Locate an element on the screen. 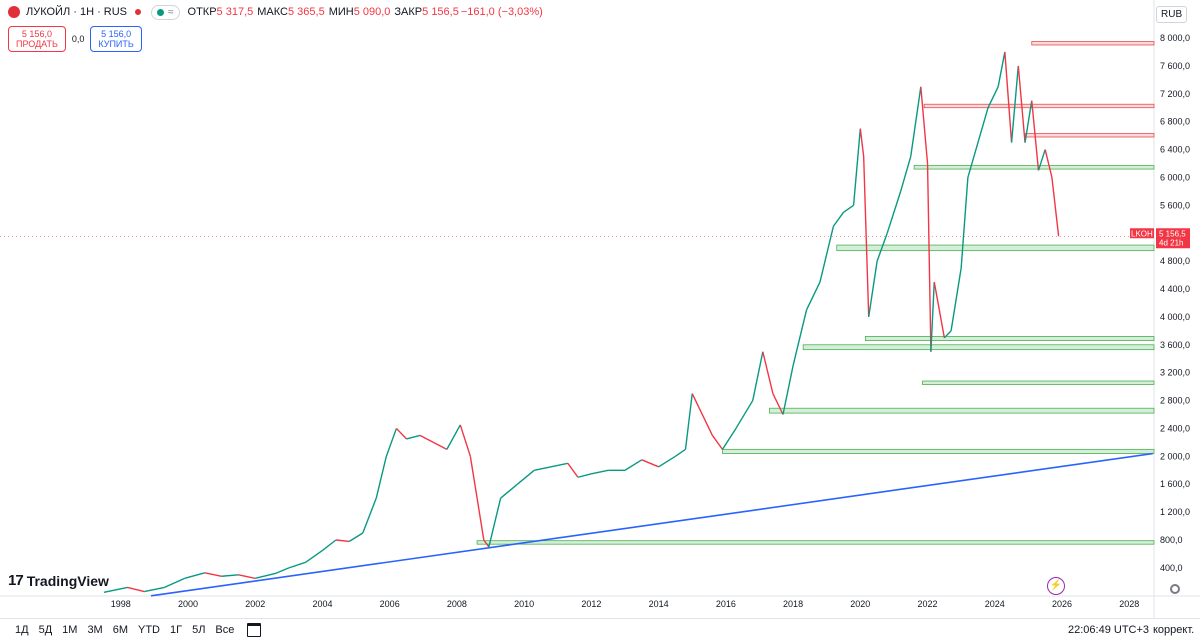 Image resolution: width=1200 pixels, height=642 pixels. timeframe-button: 3М is located at coordinates (95, 630).